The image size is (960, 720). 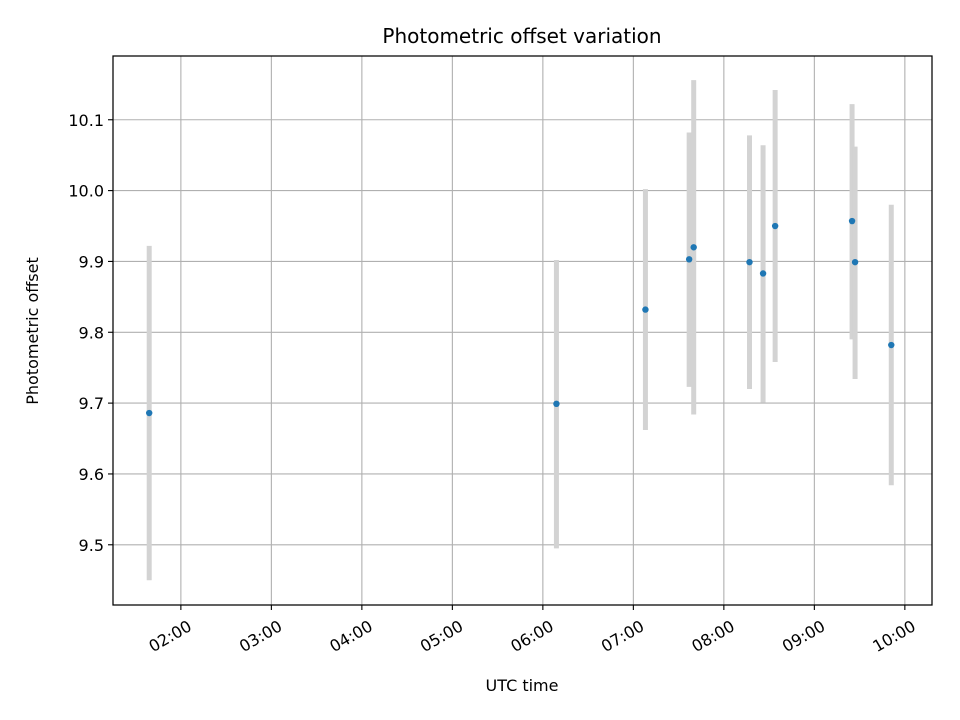 What do you see at coordinates (86, 120) in the screenshot?
I see `y-tick-label: 10.1` at bounding box center [86, 120].